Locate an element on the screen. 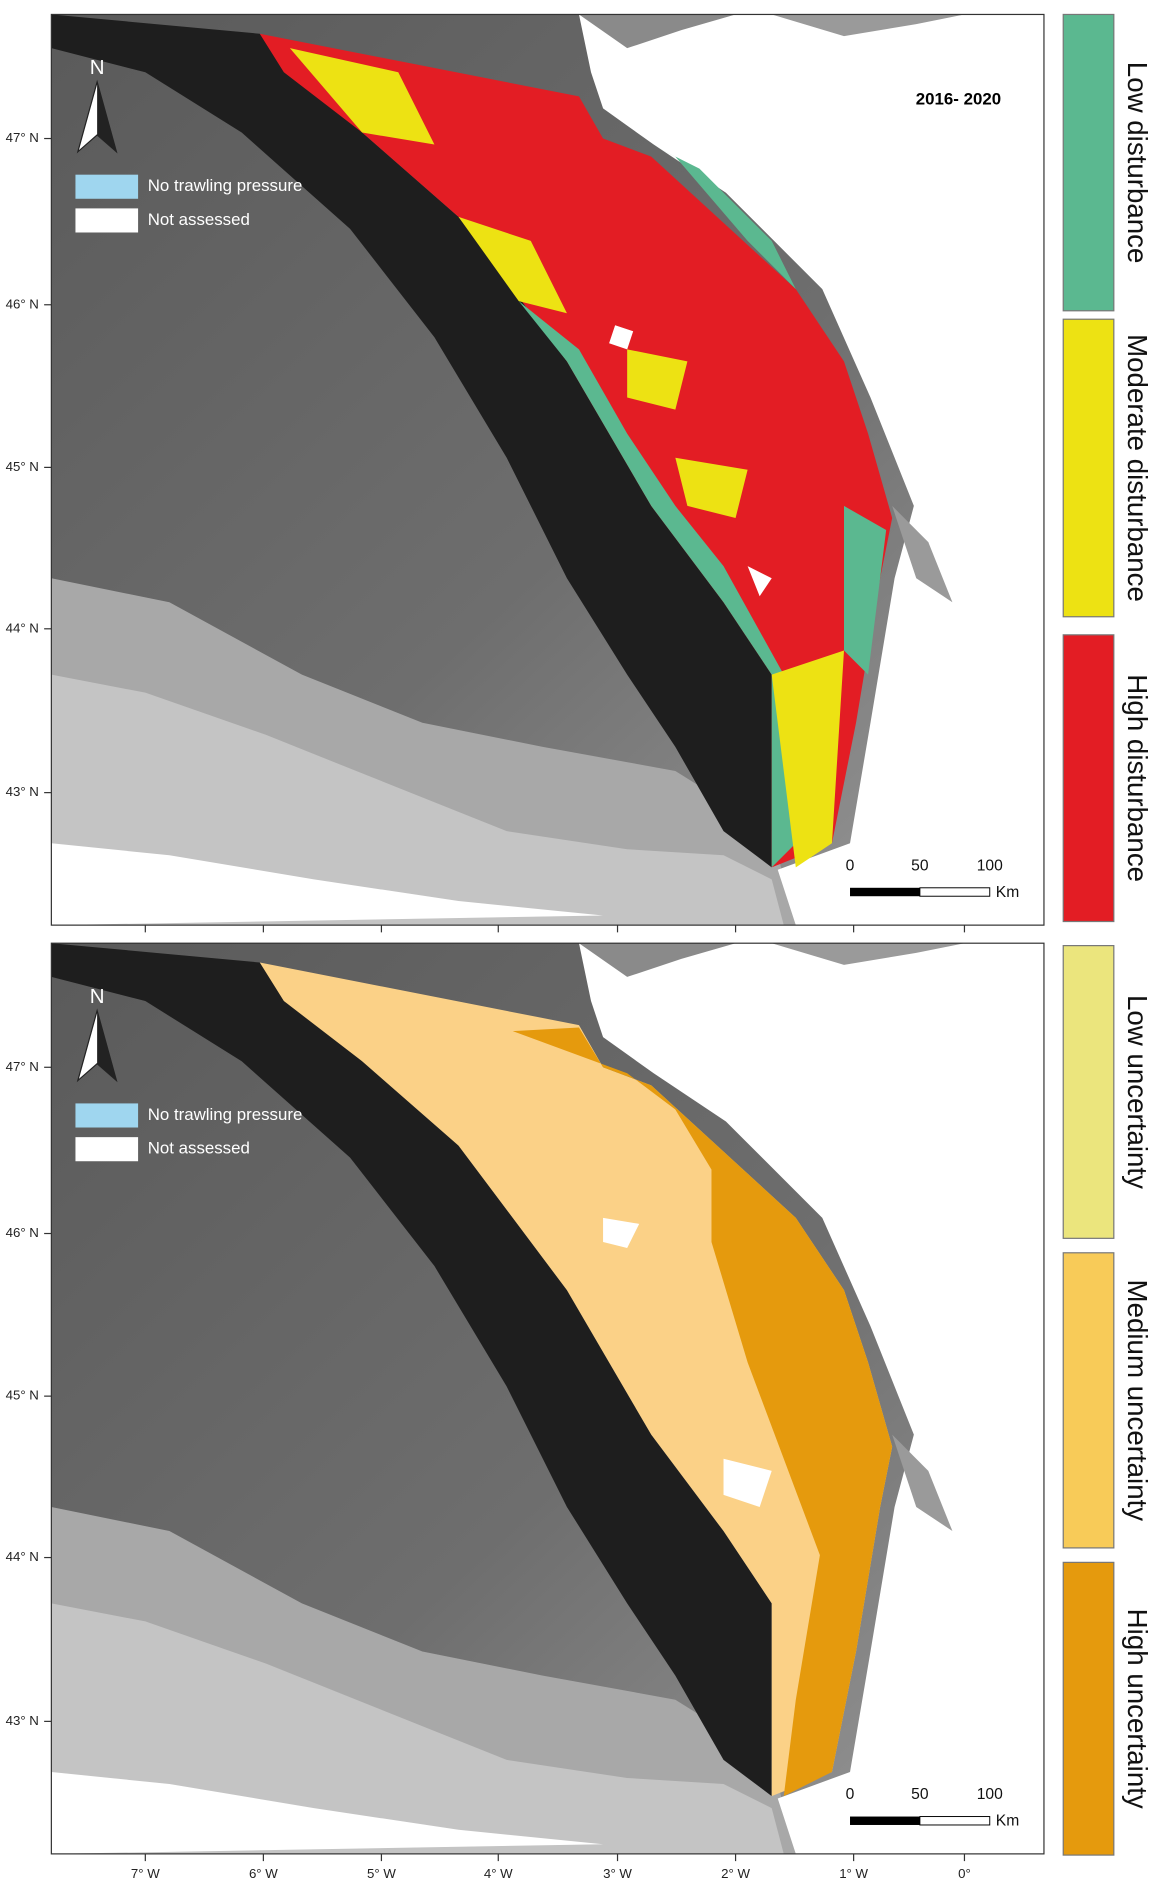 The height and width of the screenshot is (1884, 1170). legend-class-label: Moderate disturbance is located at coordinates (1137, 468).